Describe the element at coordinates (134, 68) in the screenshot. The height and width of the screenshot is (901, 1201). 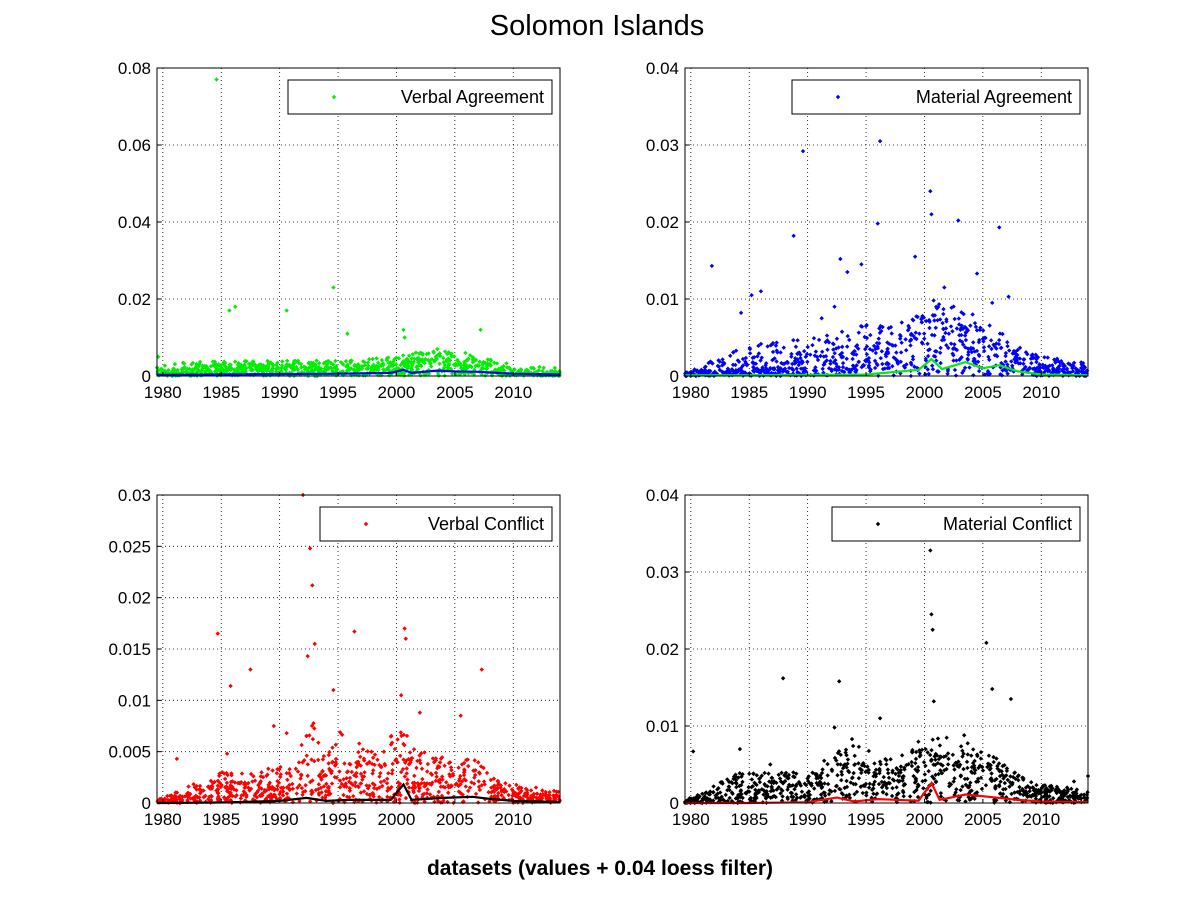
I see `y-tick-label: 0.08` at that location.